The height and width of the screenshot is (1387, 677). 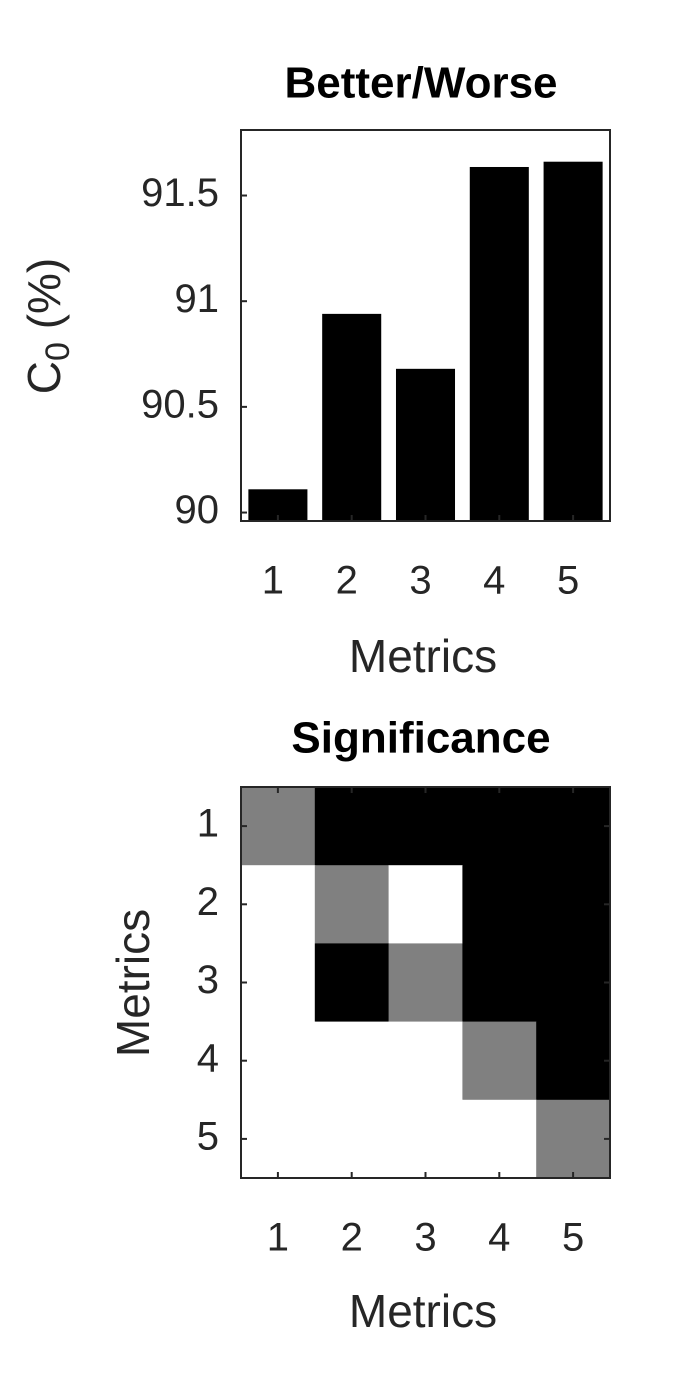 What do you see at coordinates (44, 377) in the screenshot?
I see `y-label-base: C` at bounding box center [44, 377].